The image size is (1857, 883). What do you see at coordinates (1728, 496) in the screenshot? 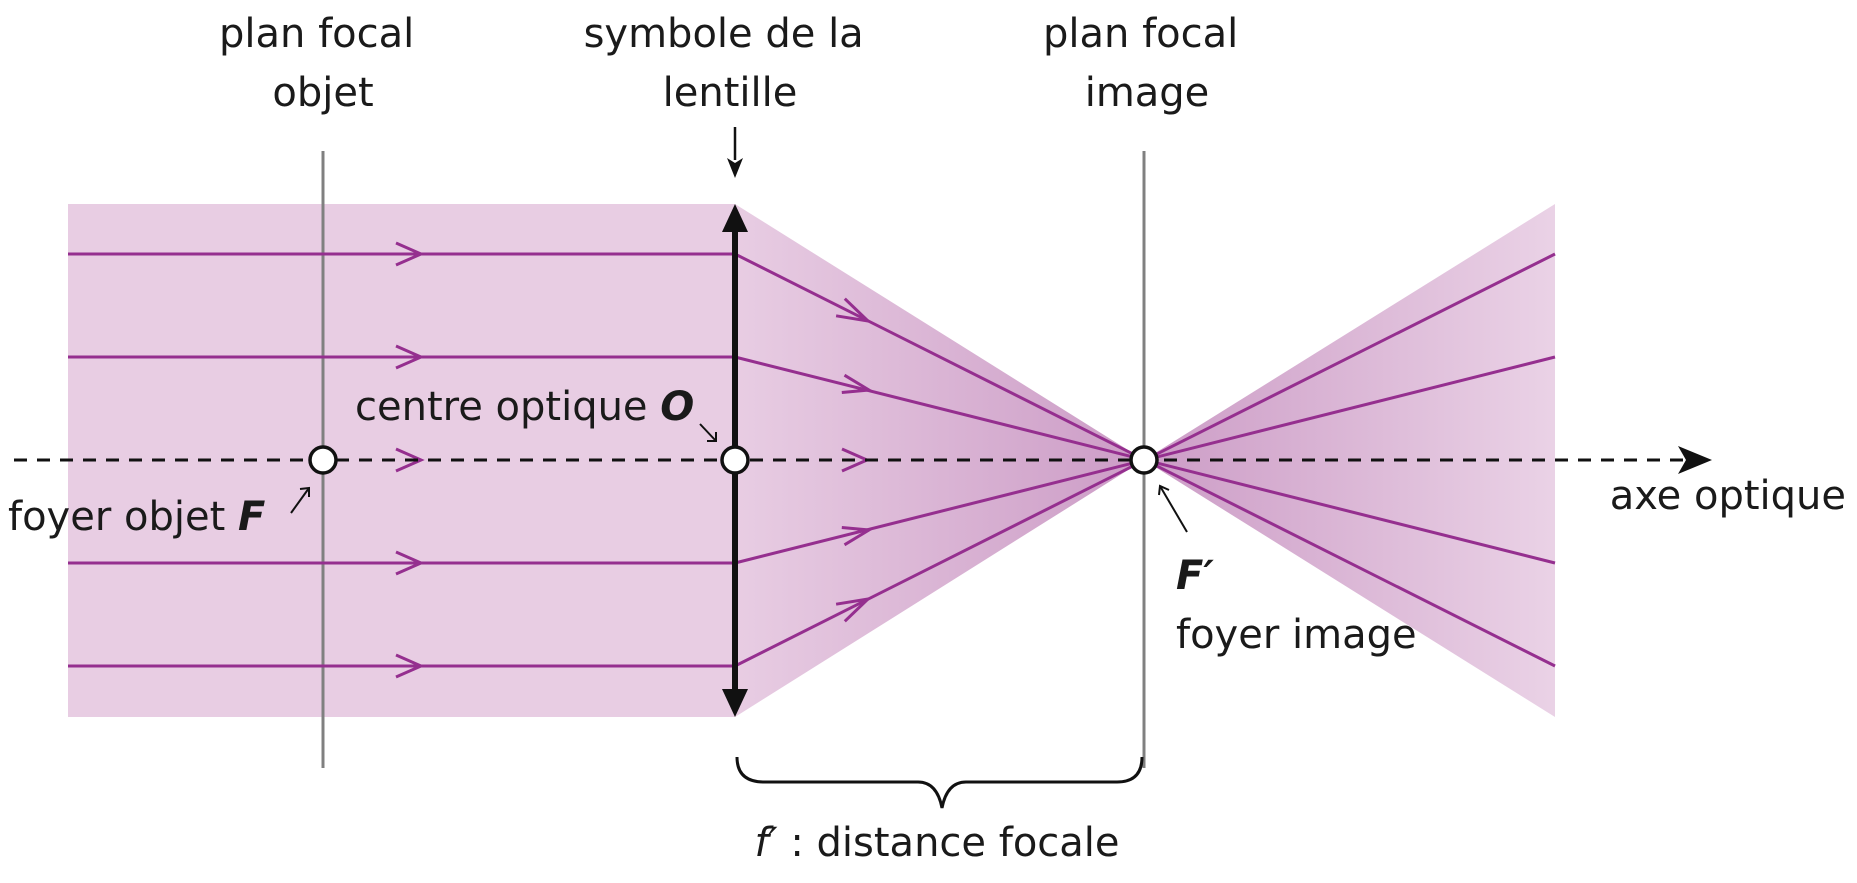
I see `optical-axis-label: axe optique` at bounding box center [1728, 496].